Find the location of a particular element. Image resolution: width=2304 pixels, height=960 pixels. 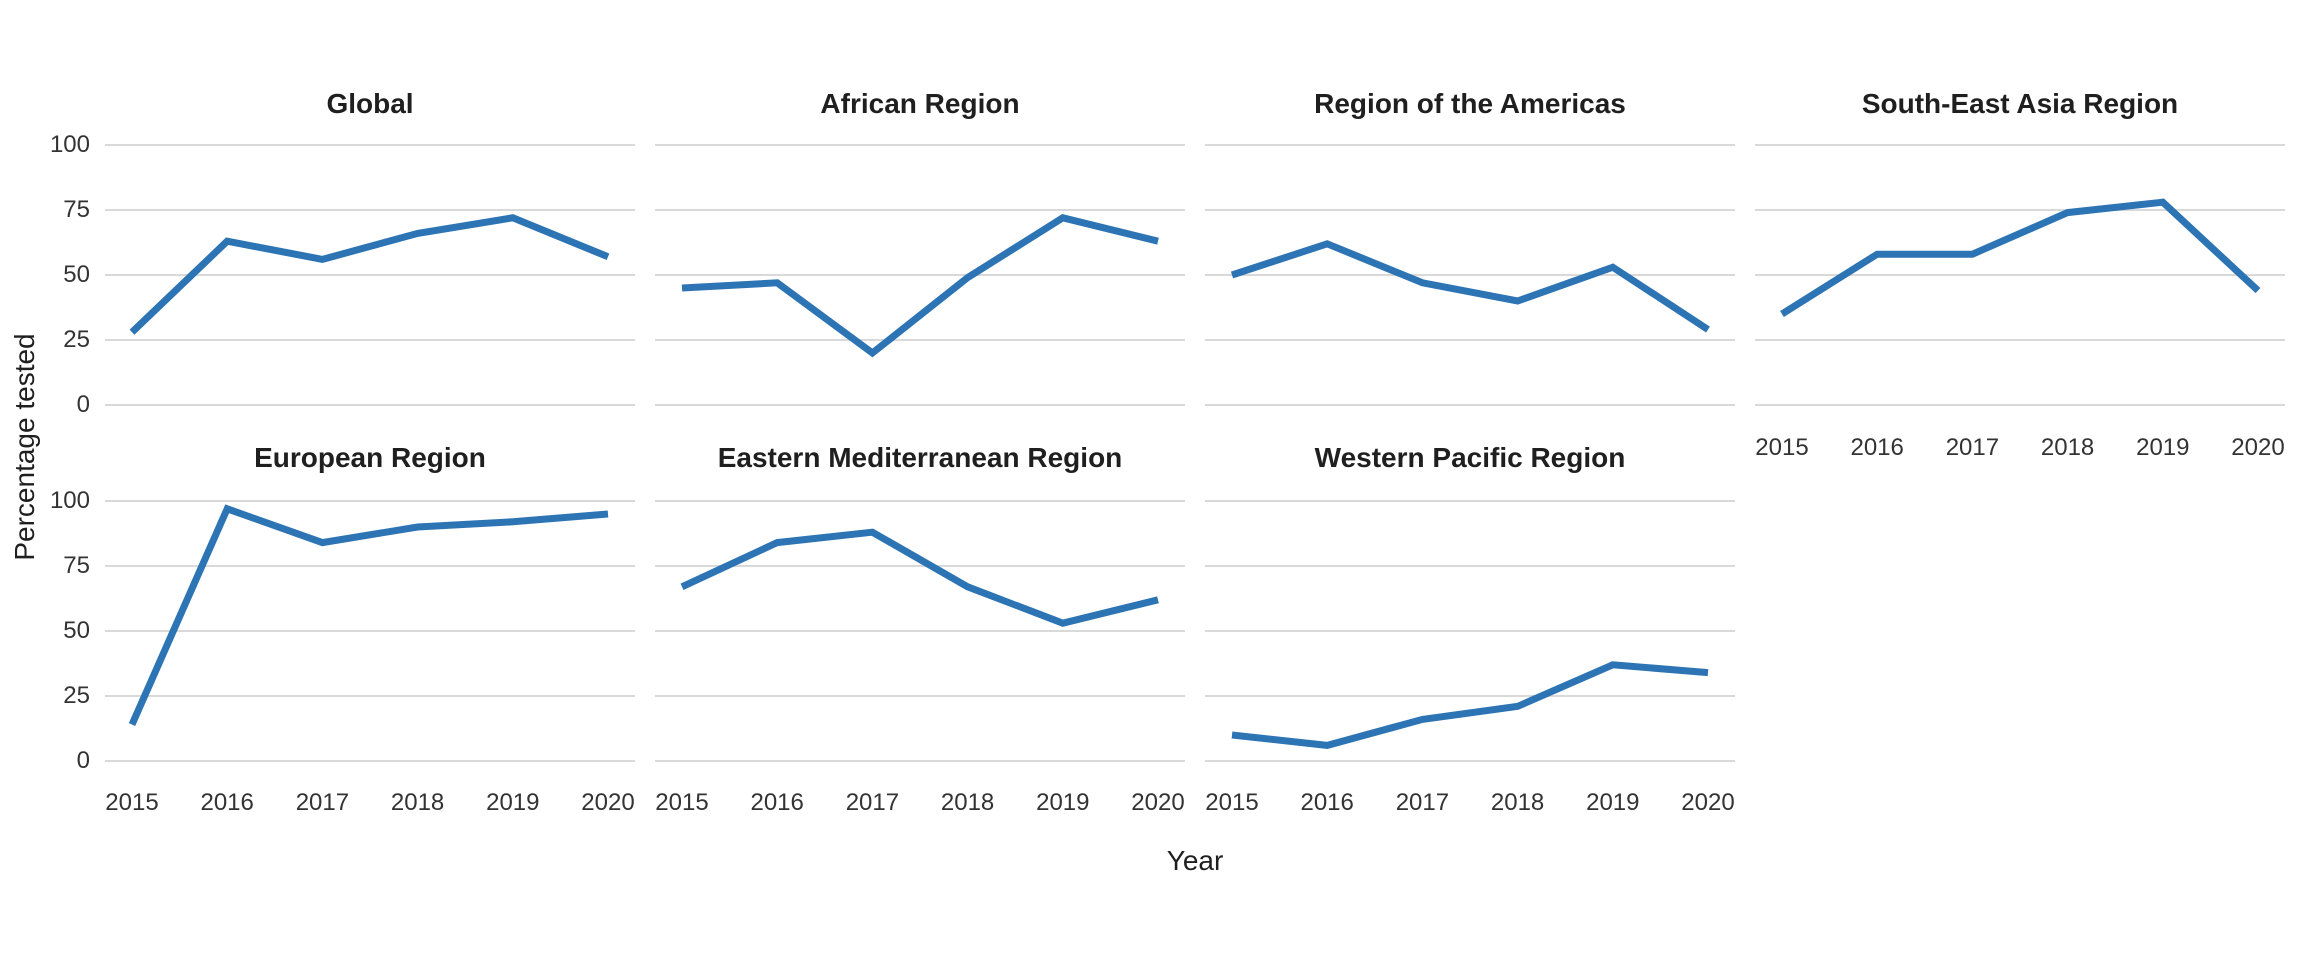

x-tick-label-eastern-mediterranean-region-2017: 2017 is located at coordinates (872, 802).